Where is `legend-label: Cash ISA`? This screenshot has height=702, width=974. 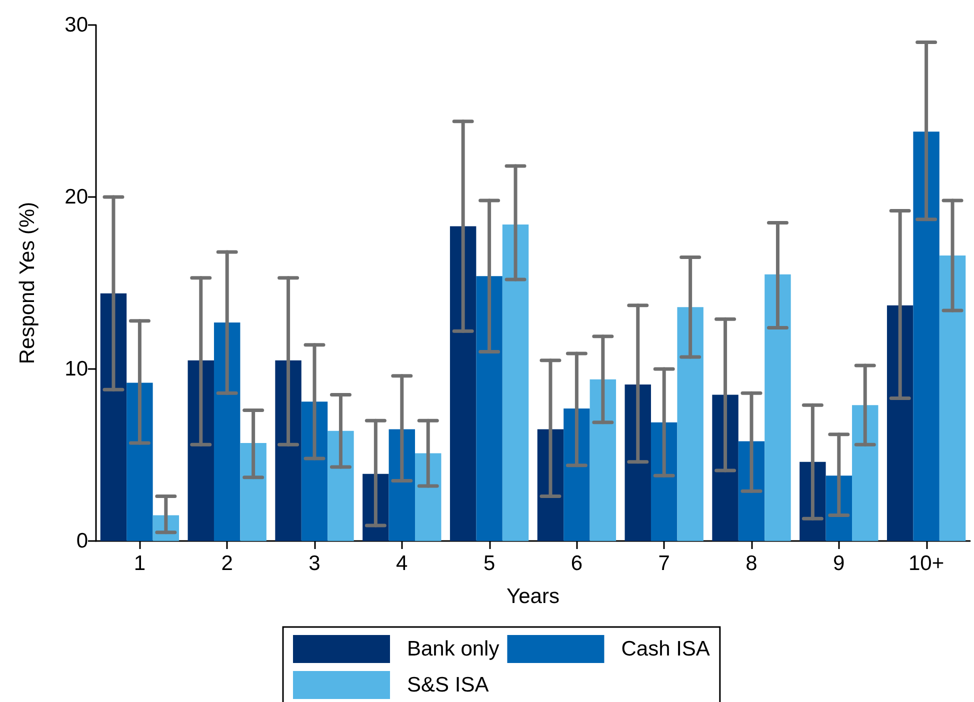 legend-label: Cash ISA is located at coordinates (665, 649).